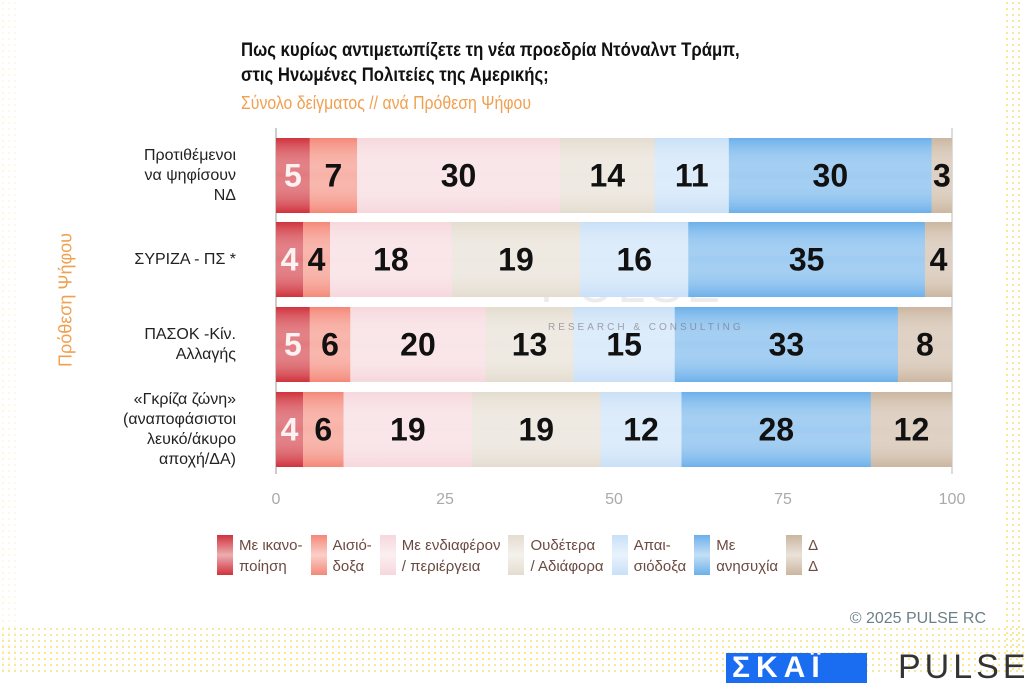  I want to click on legend-label: Δ Δ, so click(813, 556).